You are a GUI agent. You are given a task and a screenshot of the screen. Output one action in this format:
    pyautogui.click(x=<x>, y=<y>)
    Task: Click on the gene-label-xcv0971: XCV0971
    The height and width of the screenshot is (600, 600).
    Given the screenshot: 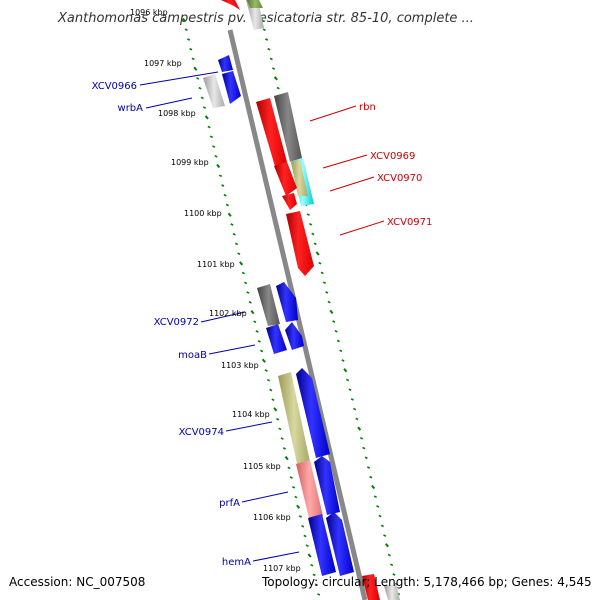 What is the action you would take?
    pyautogui.click(x=409, y=222)
    